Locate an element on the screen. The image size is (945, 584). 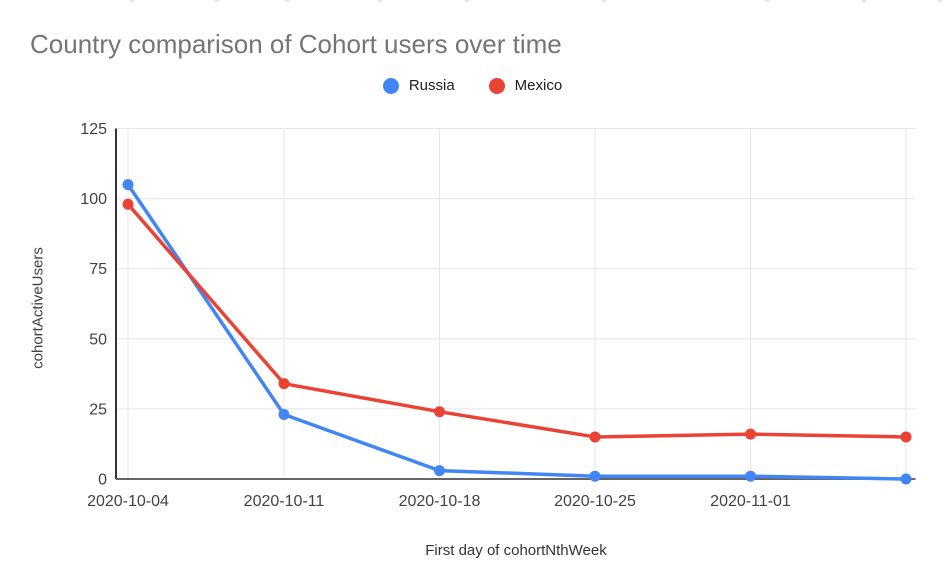
cropped-top-artifacts is located at coordinates (472, 1).